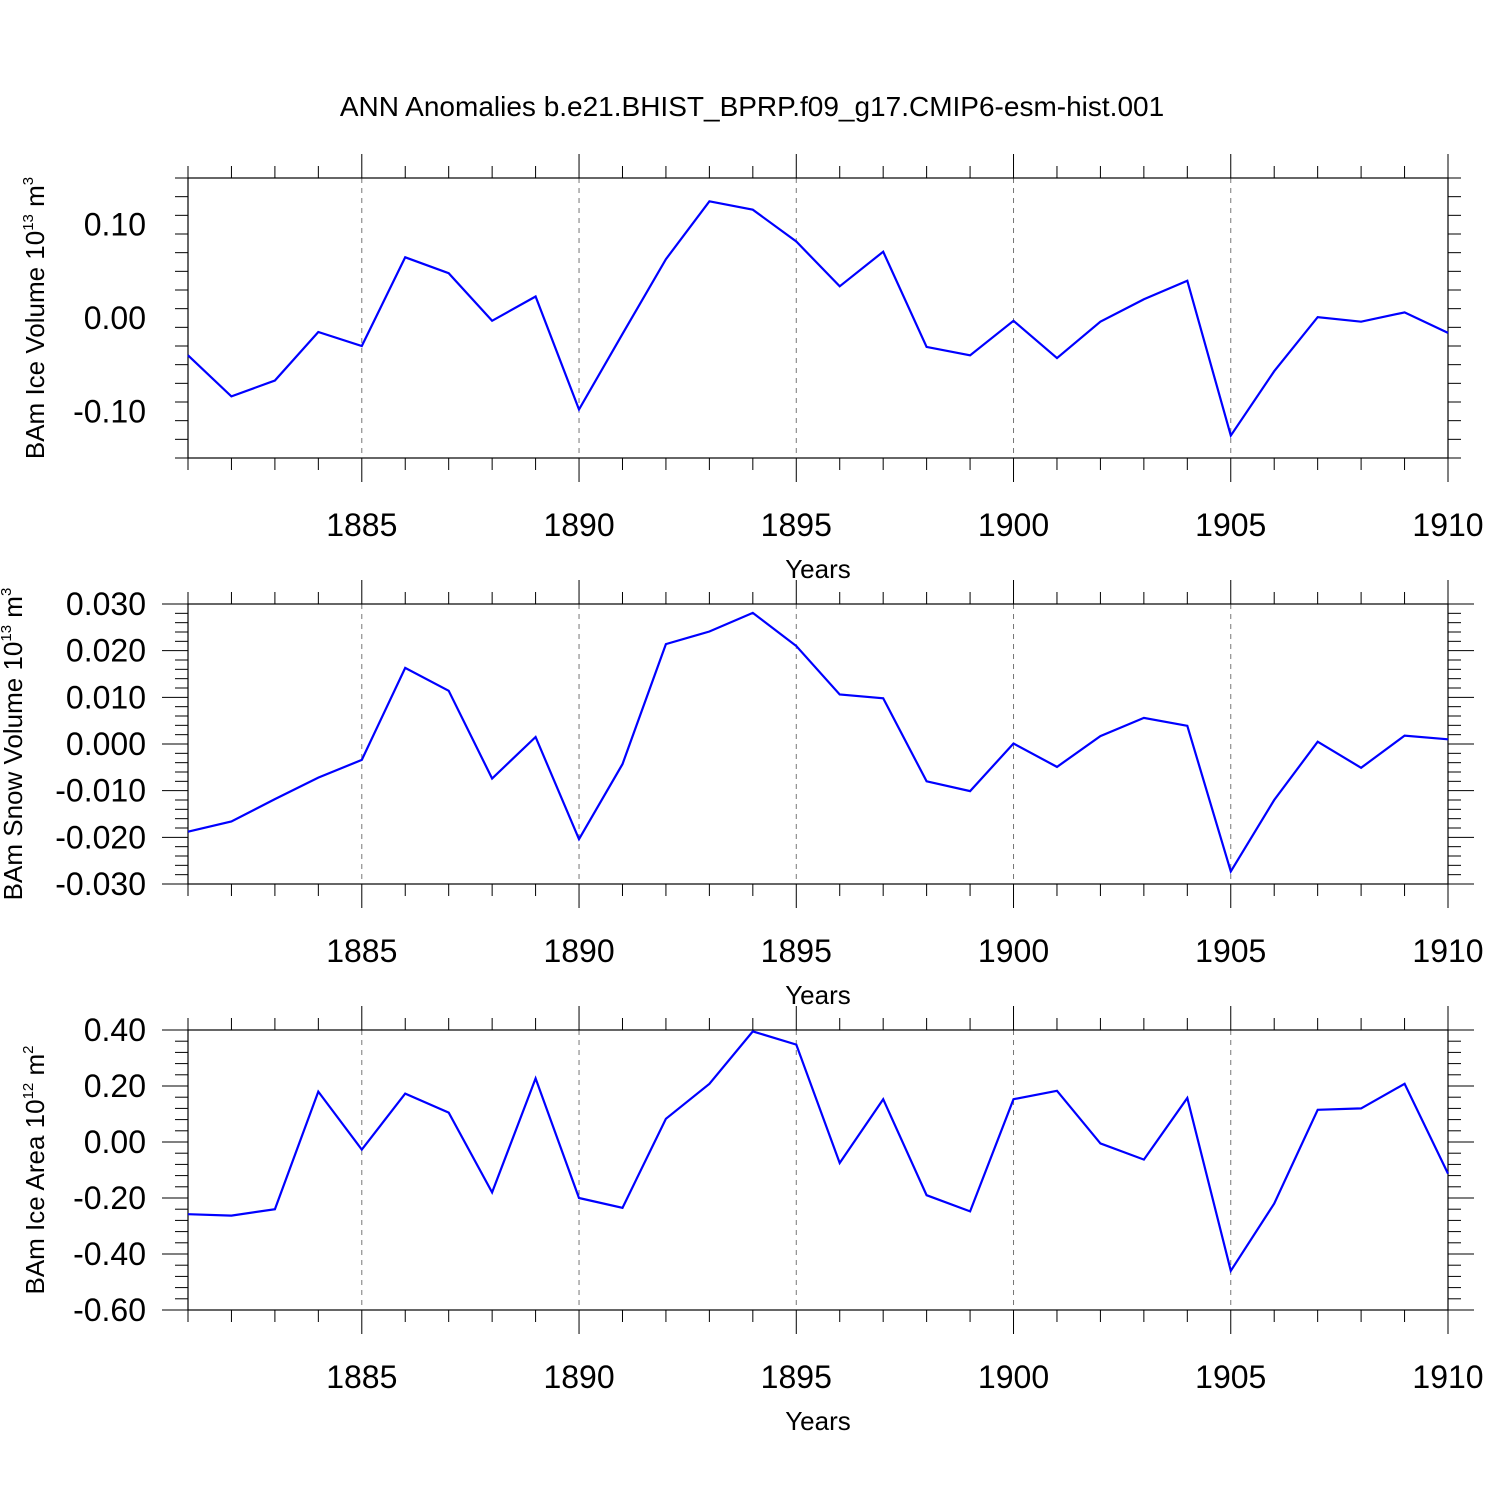 The image size is (1500, 1500). Describe the element at coordinates (818, 995) in the screenshot. I see `chart-1-x-axis-label: Years` at that location.